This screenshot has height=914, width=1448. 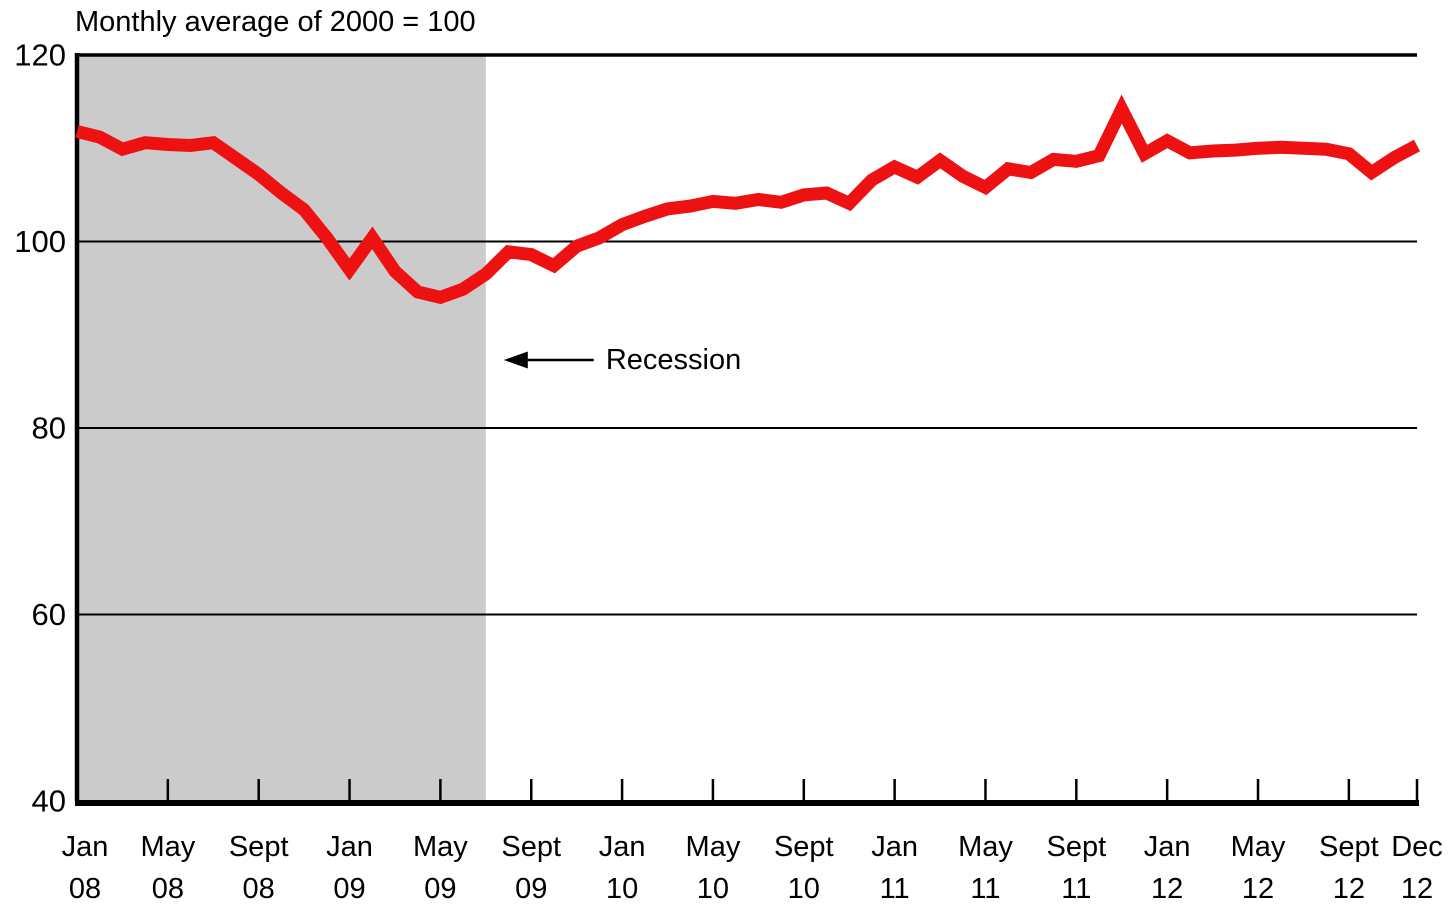 What do you see at coordinates (49, 801) in the screenshot?
I see `y-axis-label-40: 40` at bounding box center [49, 801].